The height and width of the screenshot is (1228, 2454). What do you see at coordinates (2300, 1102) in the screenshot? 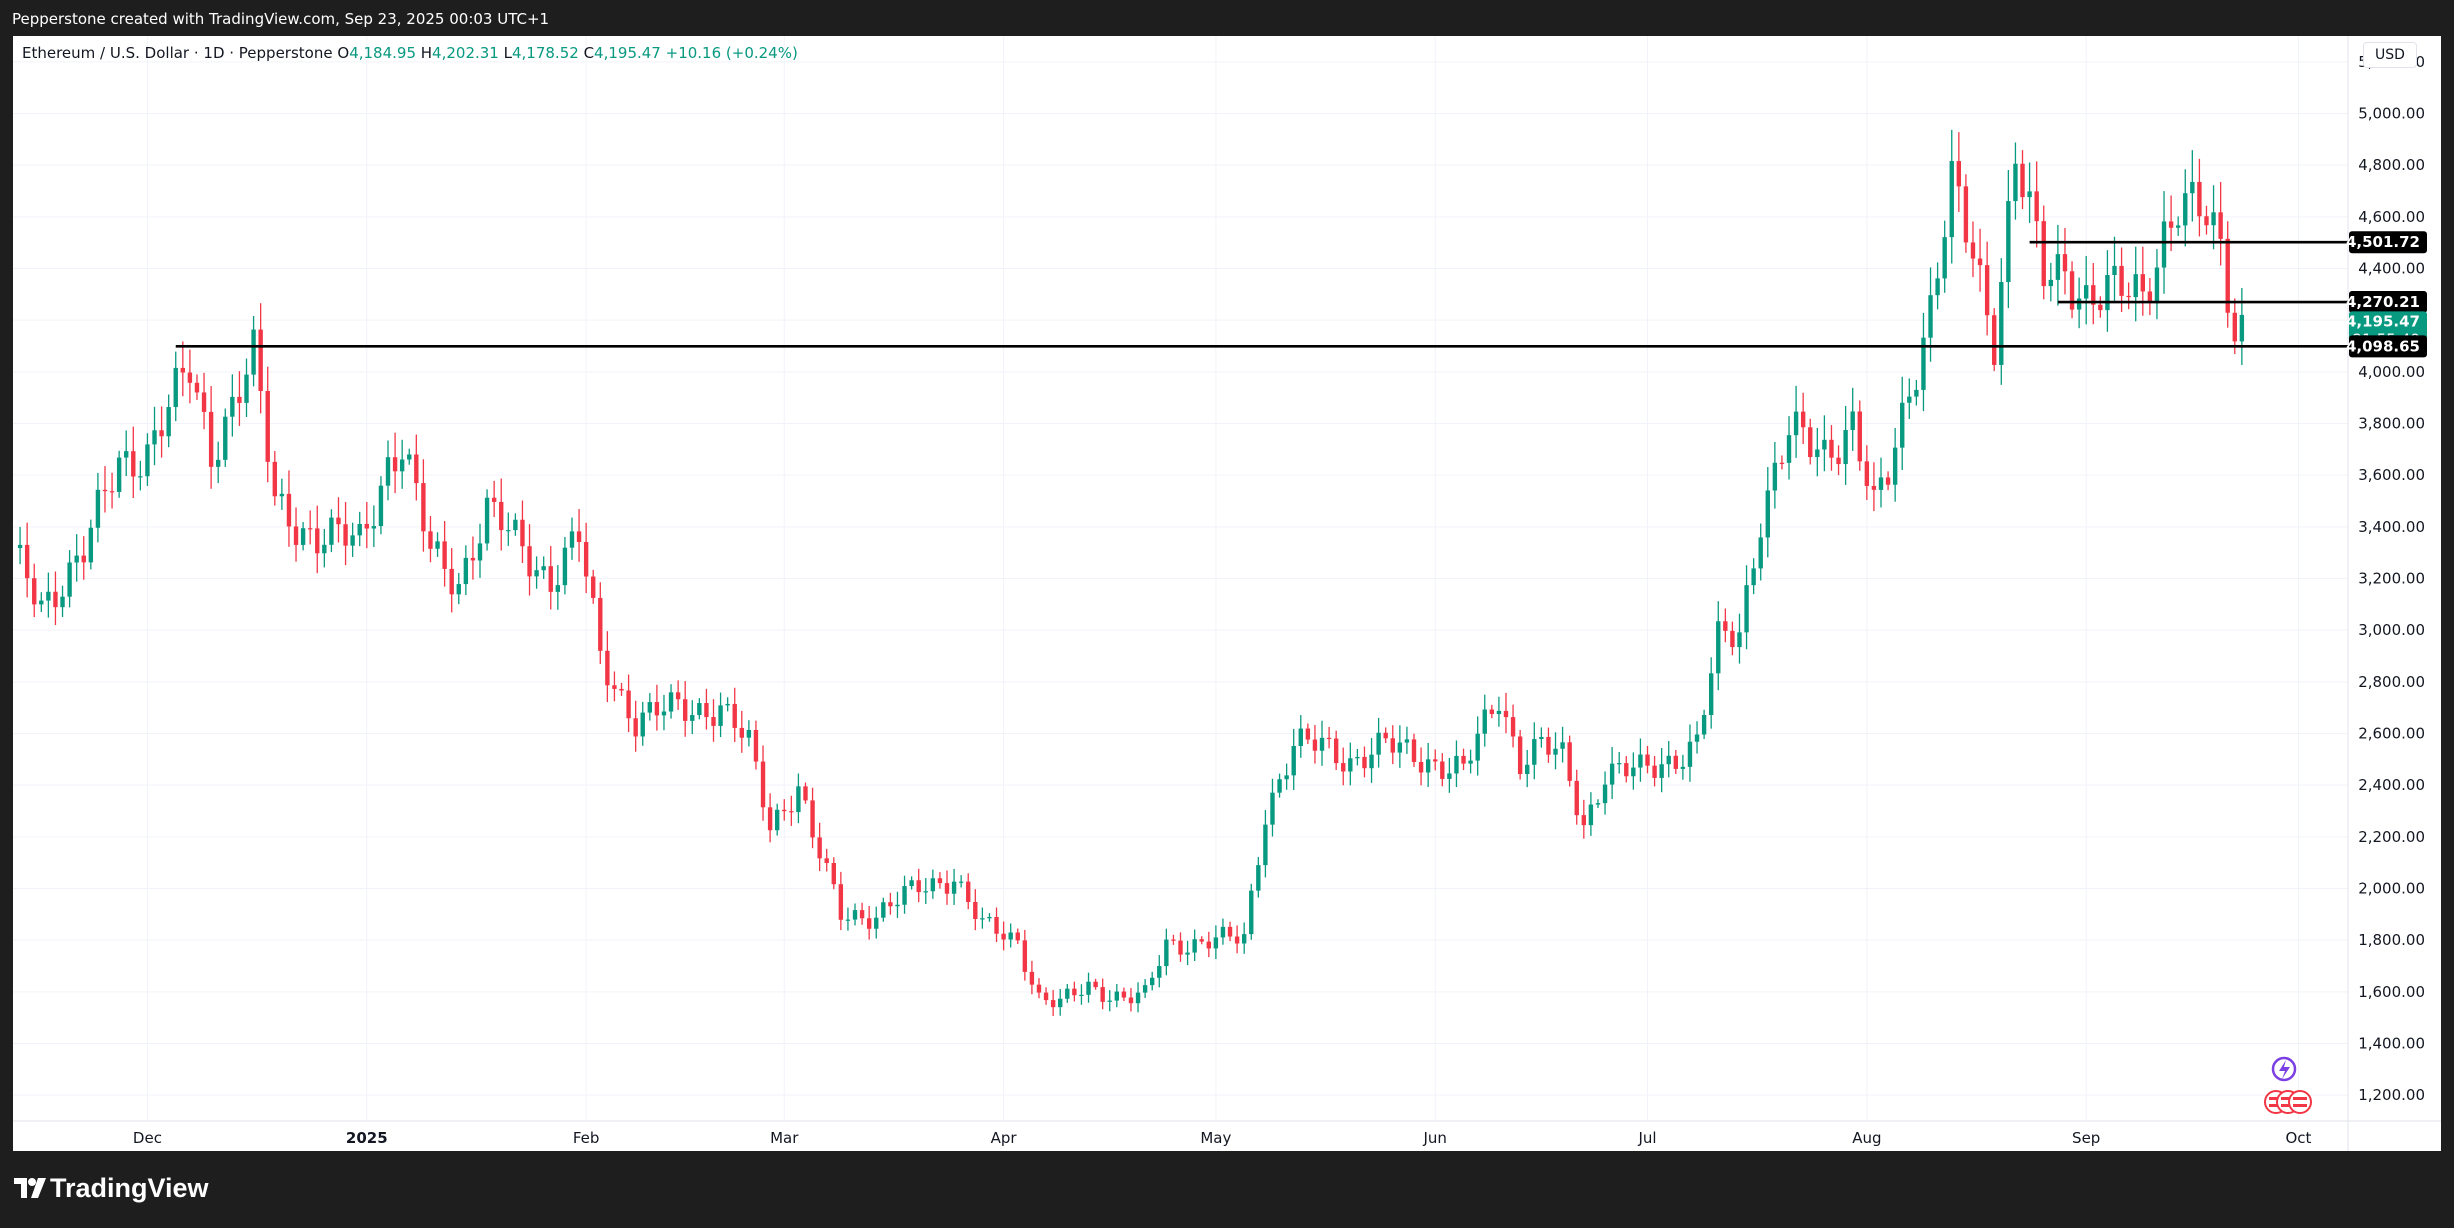
I see `us-flag-event-icon` at bounding box center [2300, 1102].